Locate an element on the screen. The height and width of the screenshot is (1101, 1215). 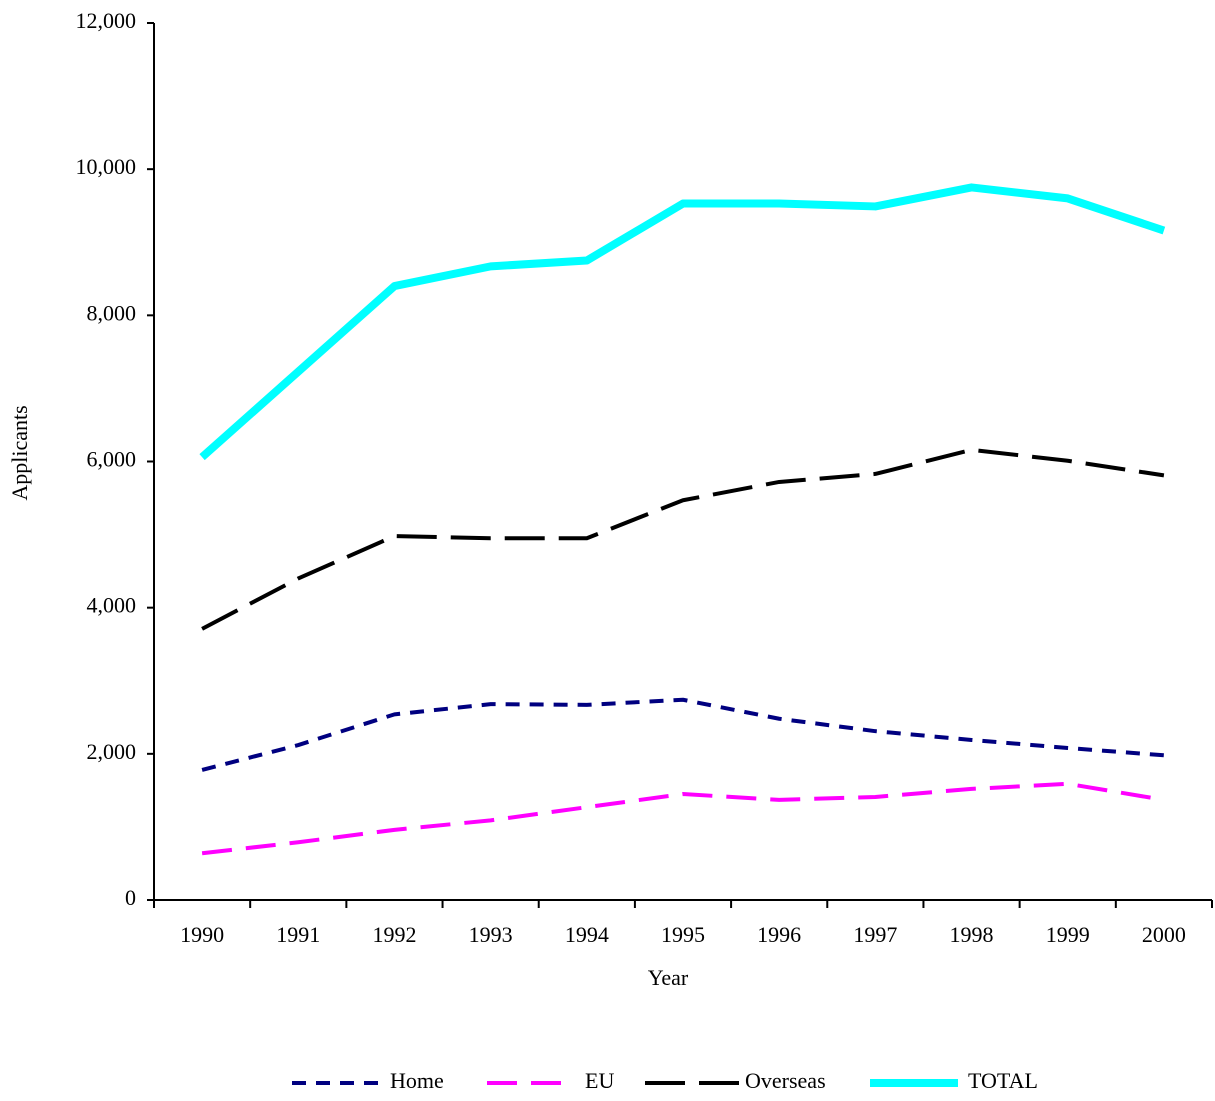
y-tick-label: 2,000 is located at coordinates (112, 751).